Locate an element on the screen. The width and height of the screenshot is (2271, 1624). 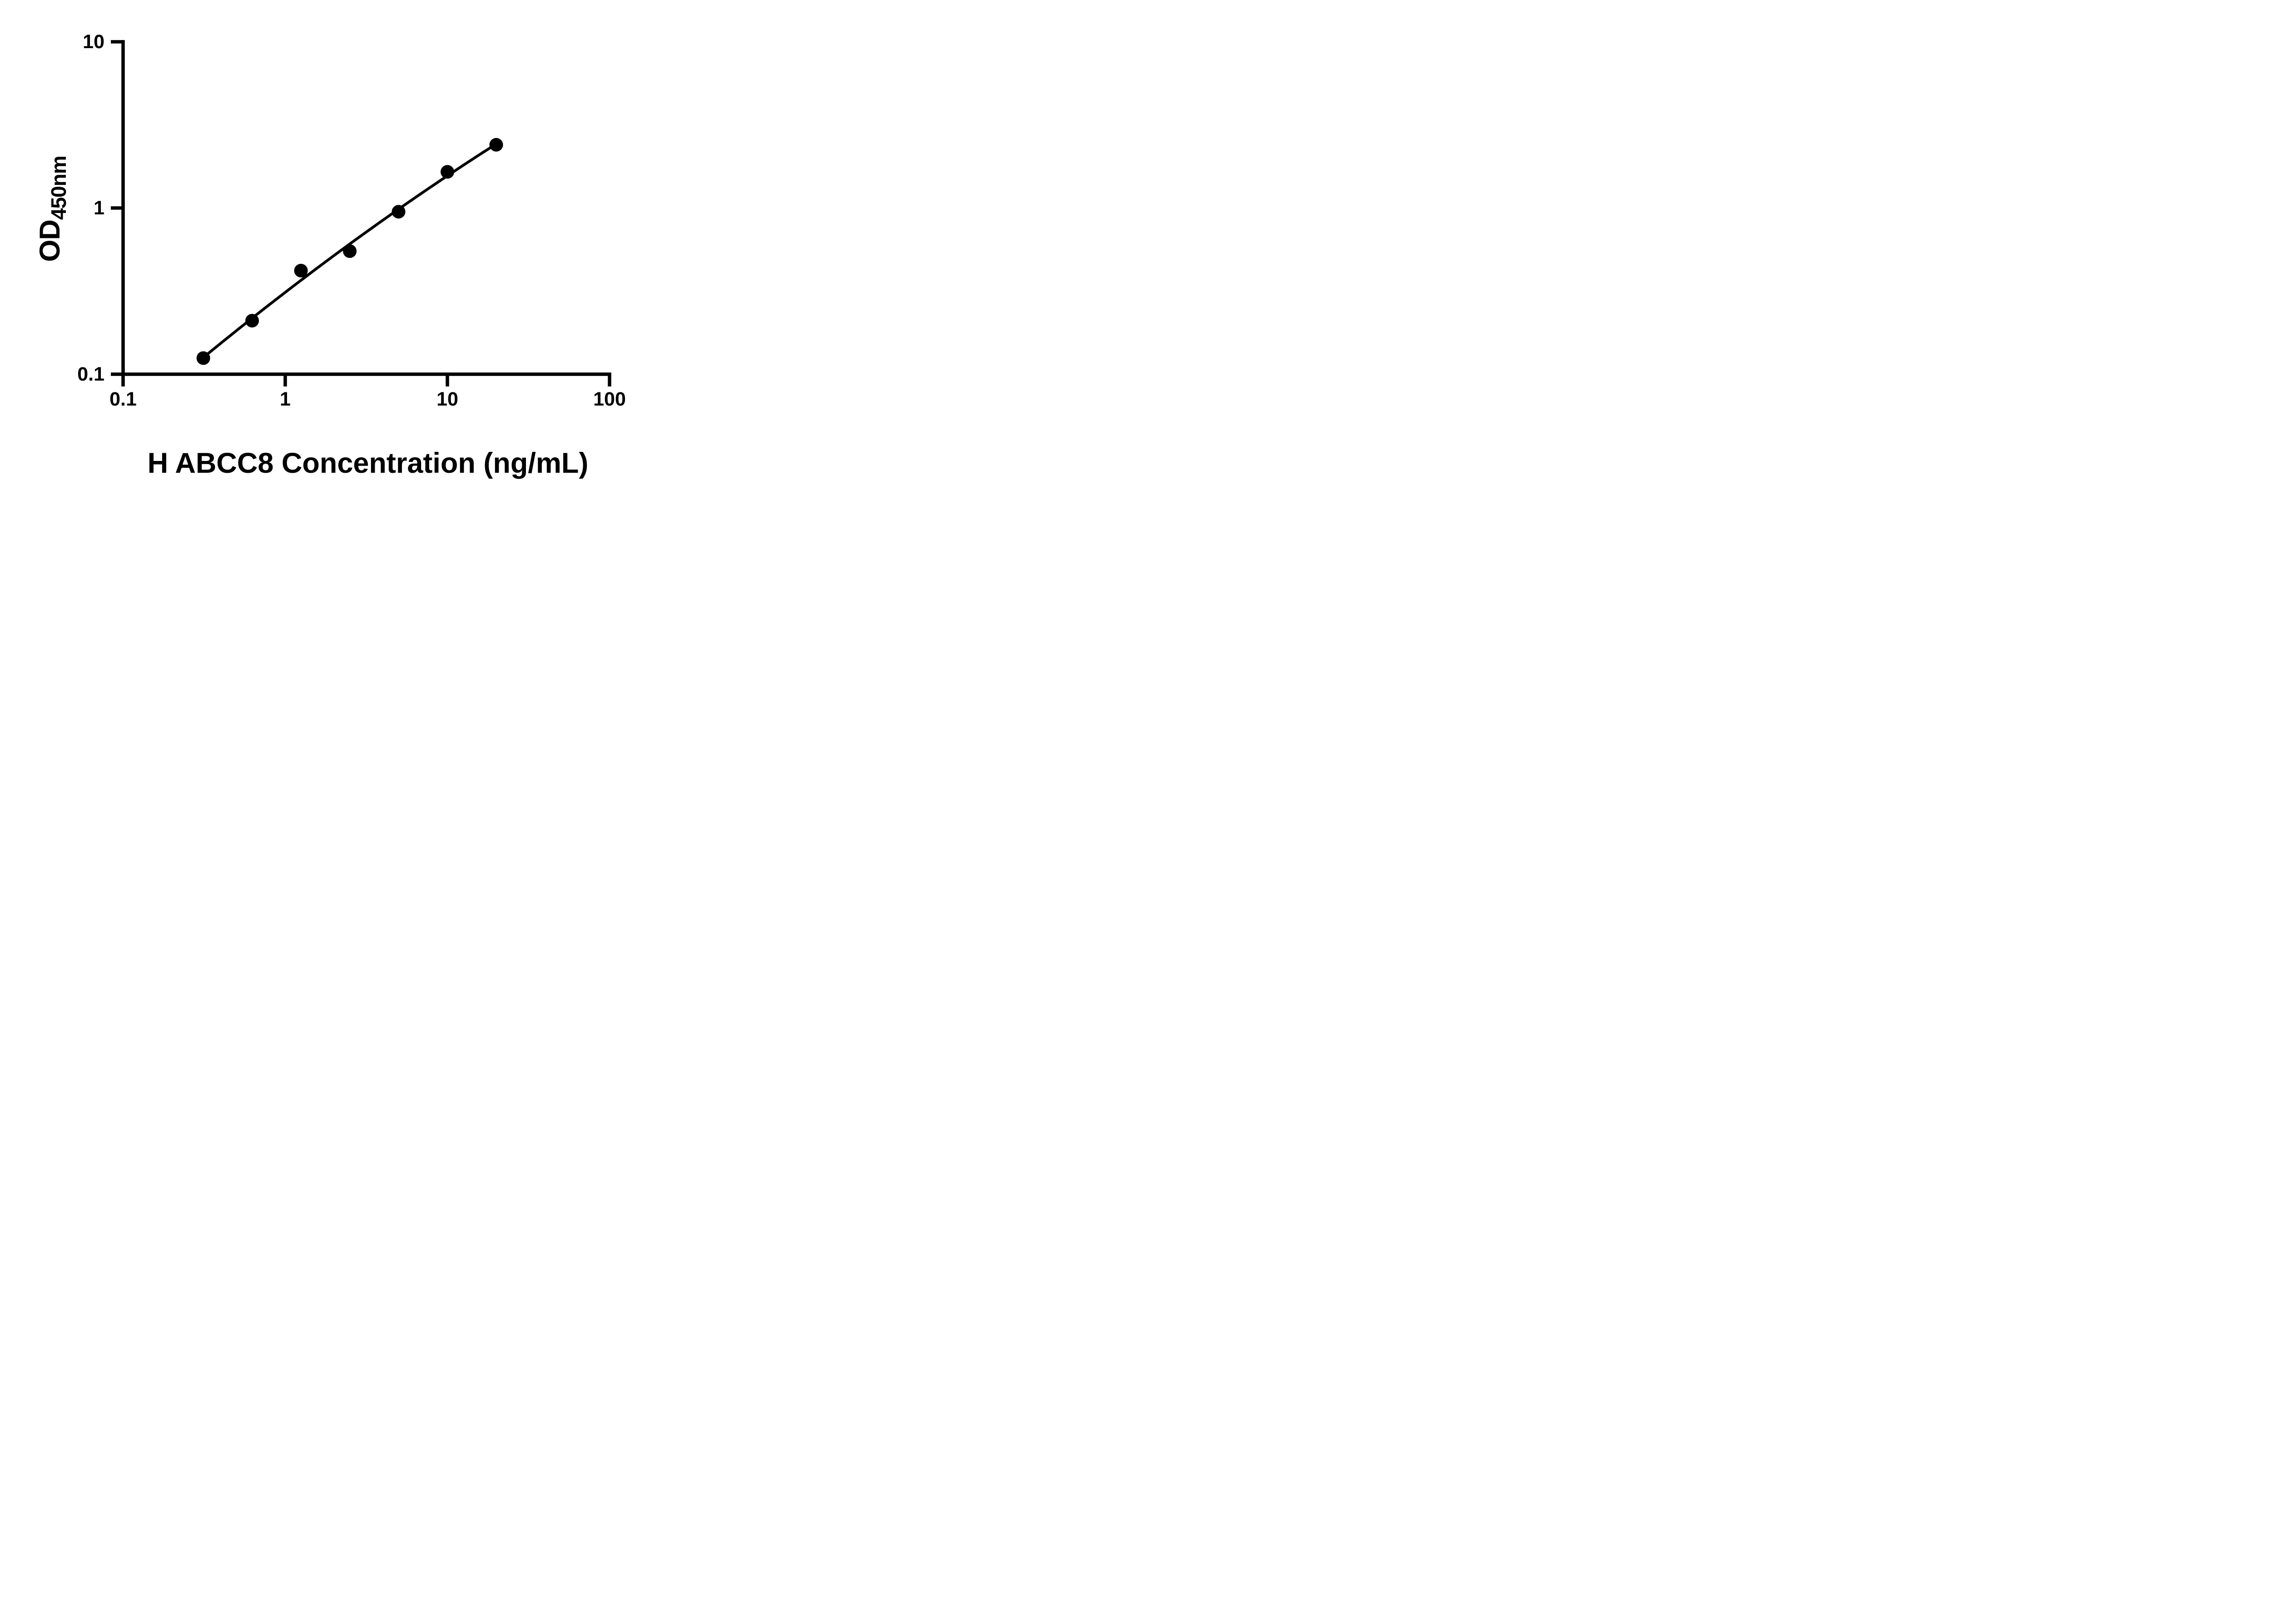
y-tick-label: 0.1 is located at coordinates (90, 374).